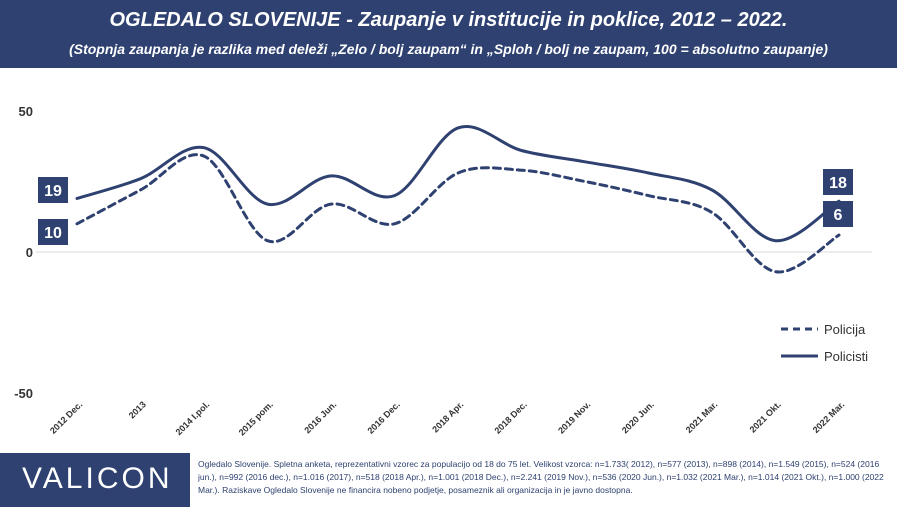 The width and height of the screenshot is (897, 507). Describe the element at coordinates (97, 478) in the screenshot. I see `logo-text: VALICON` at that location.